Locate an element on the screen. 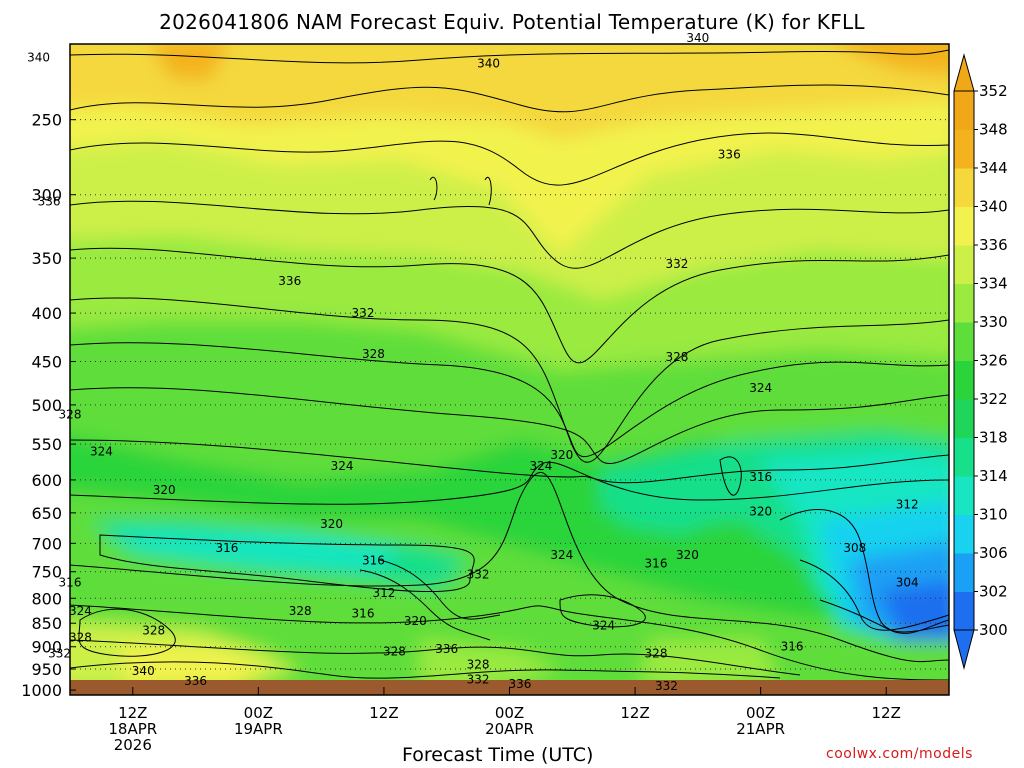 This screenshot has width=1024, height=768. y-tick-label: 700 is located at coordinates (46, 543).